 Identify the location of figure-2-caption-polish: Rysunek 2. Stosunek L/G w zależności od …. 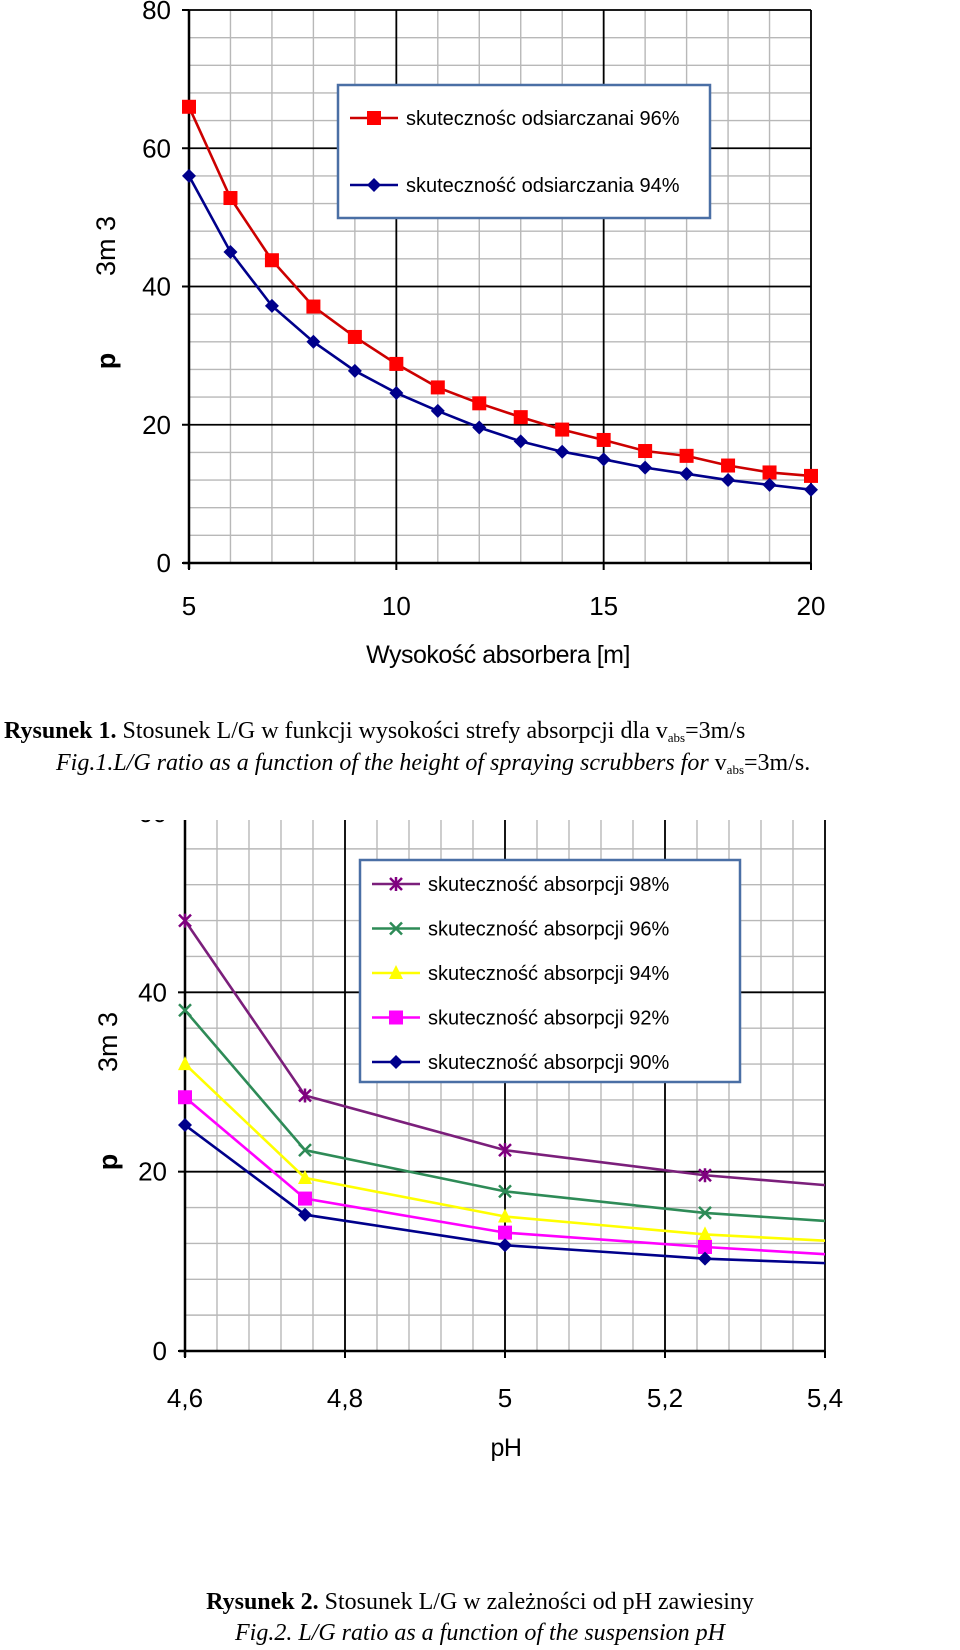
(480, 1602).